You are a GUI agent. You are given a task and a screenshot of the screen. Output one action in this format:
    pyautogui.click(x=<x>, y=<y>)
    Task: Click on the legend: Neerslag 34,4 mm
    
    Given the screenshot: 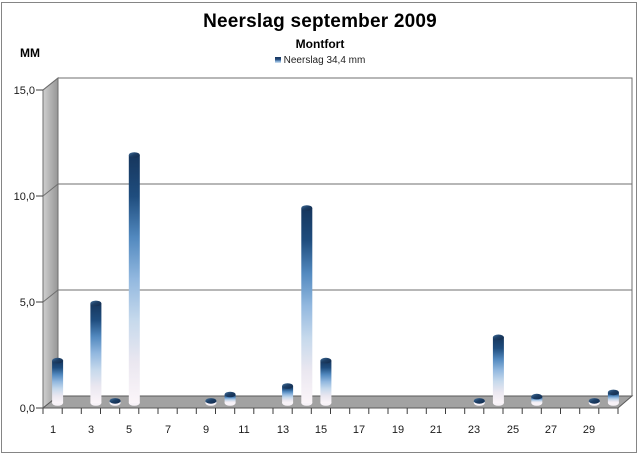 What is the action you would take?
    pyautogui.click(x=320, y=60)
    